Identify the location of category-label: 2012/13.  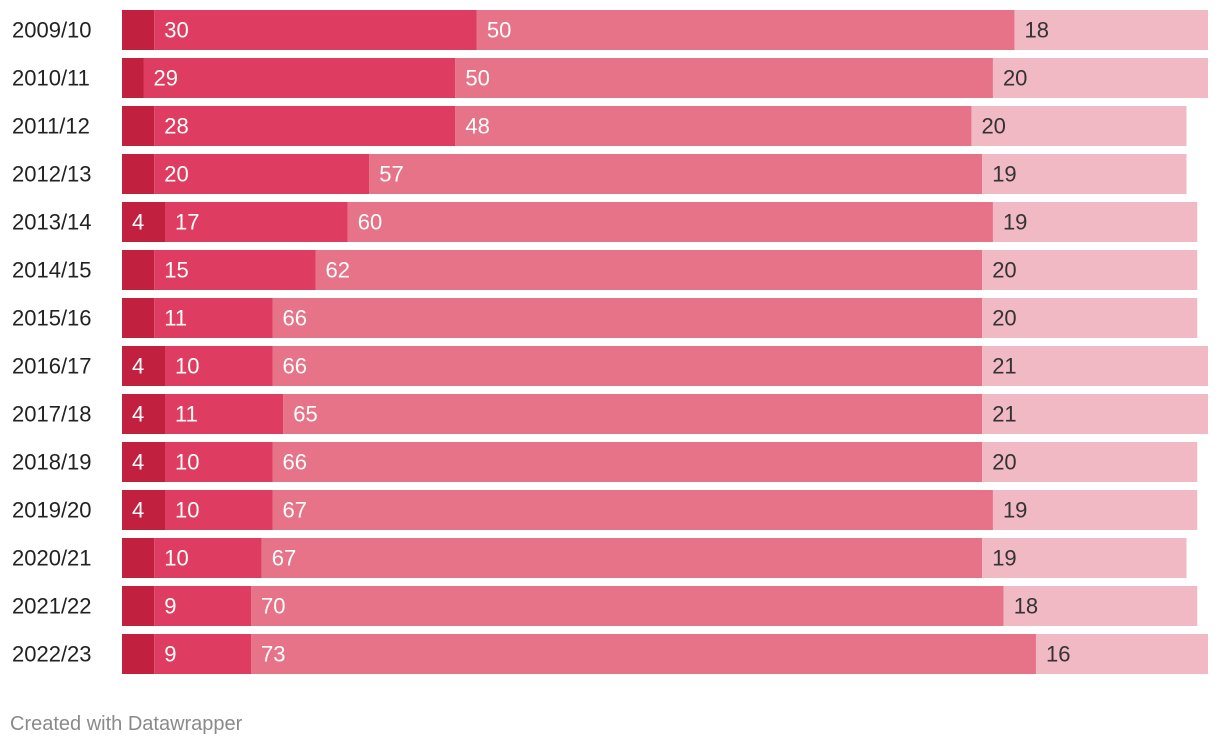
(52, 174).